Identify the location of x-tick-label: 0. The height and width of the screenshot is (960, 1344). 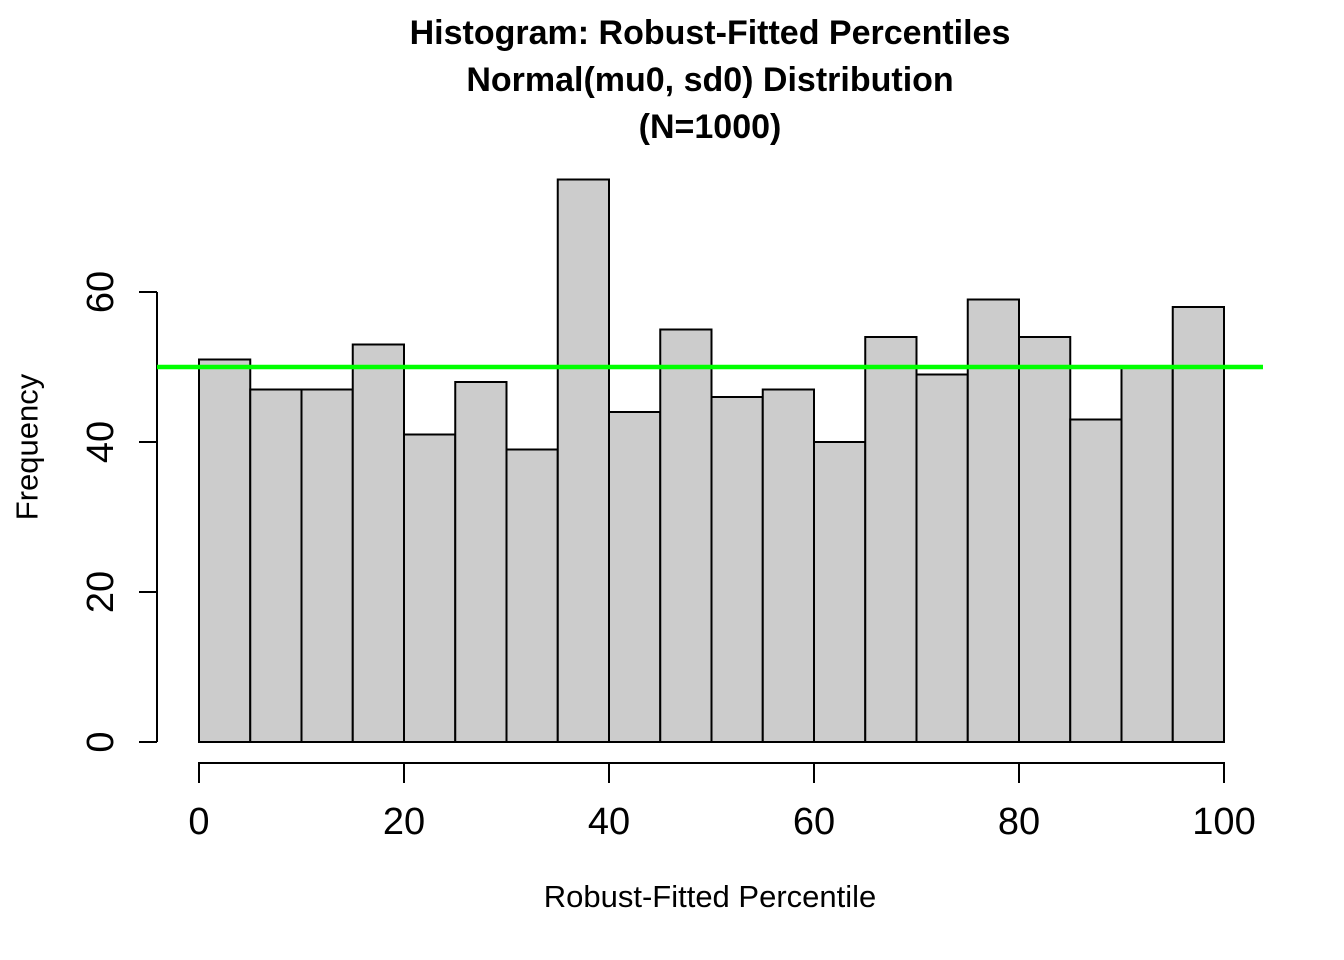
(198, 822).